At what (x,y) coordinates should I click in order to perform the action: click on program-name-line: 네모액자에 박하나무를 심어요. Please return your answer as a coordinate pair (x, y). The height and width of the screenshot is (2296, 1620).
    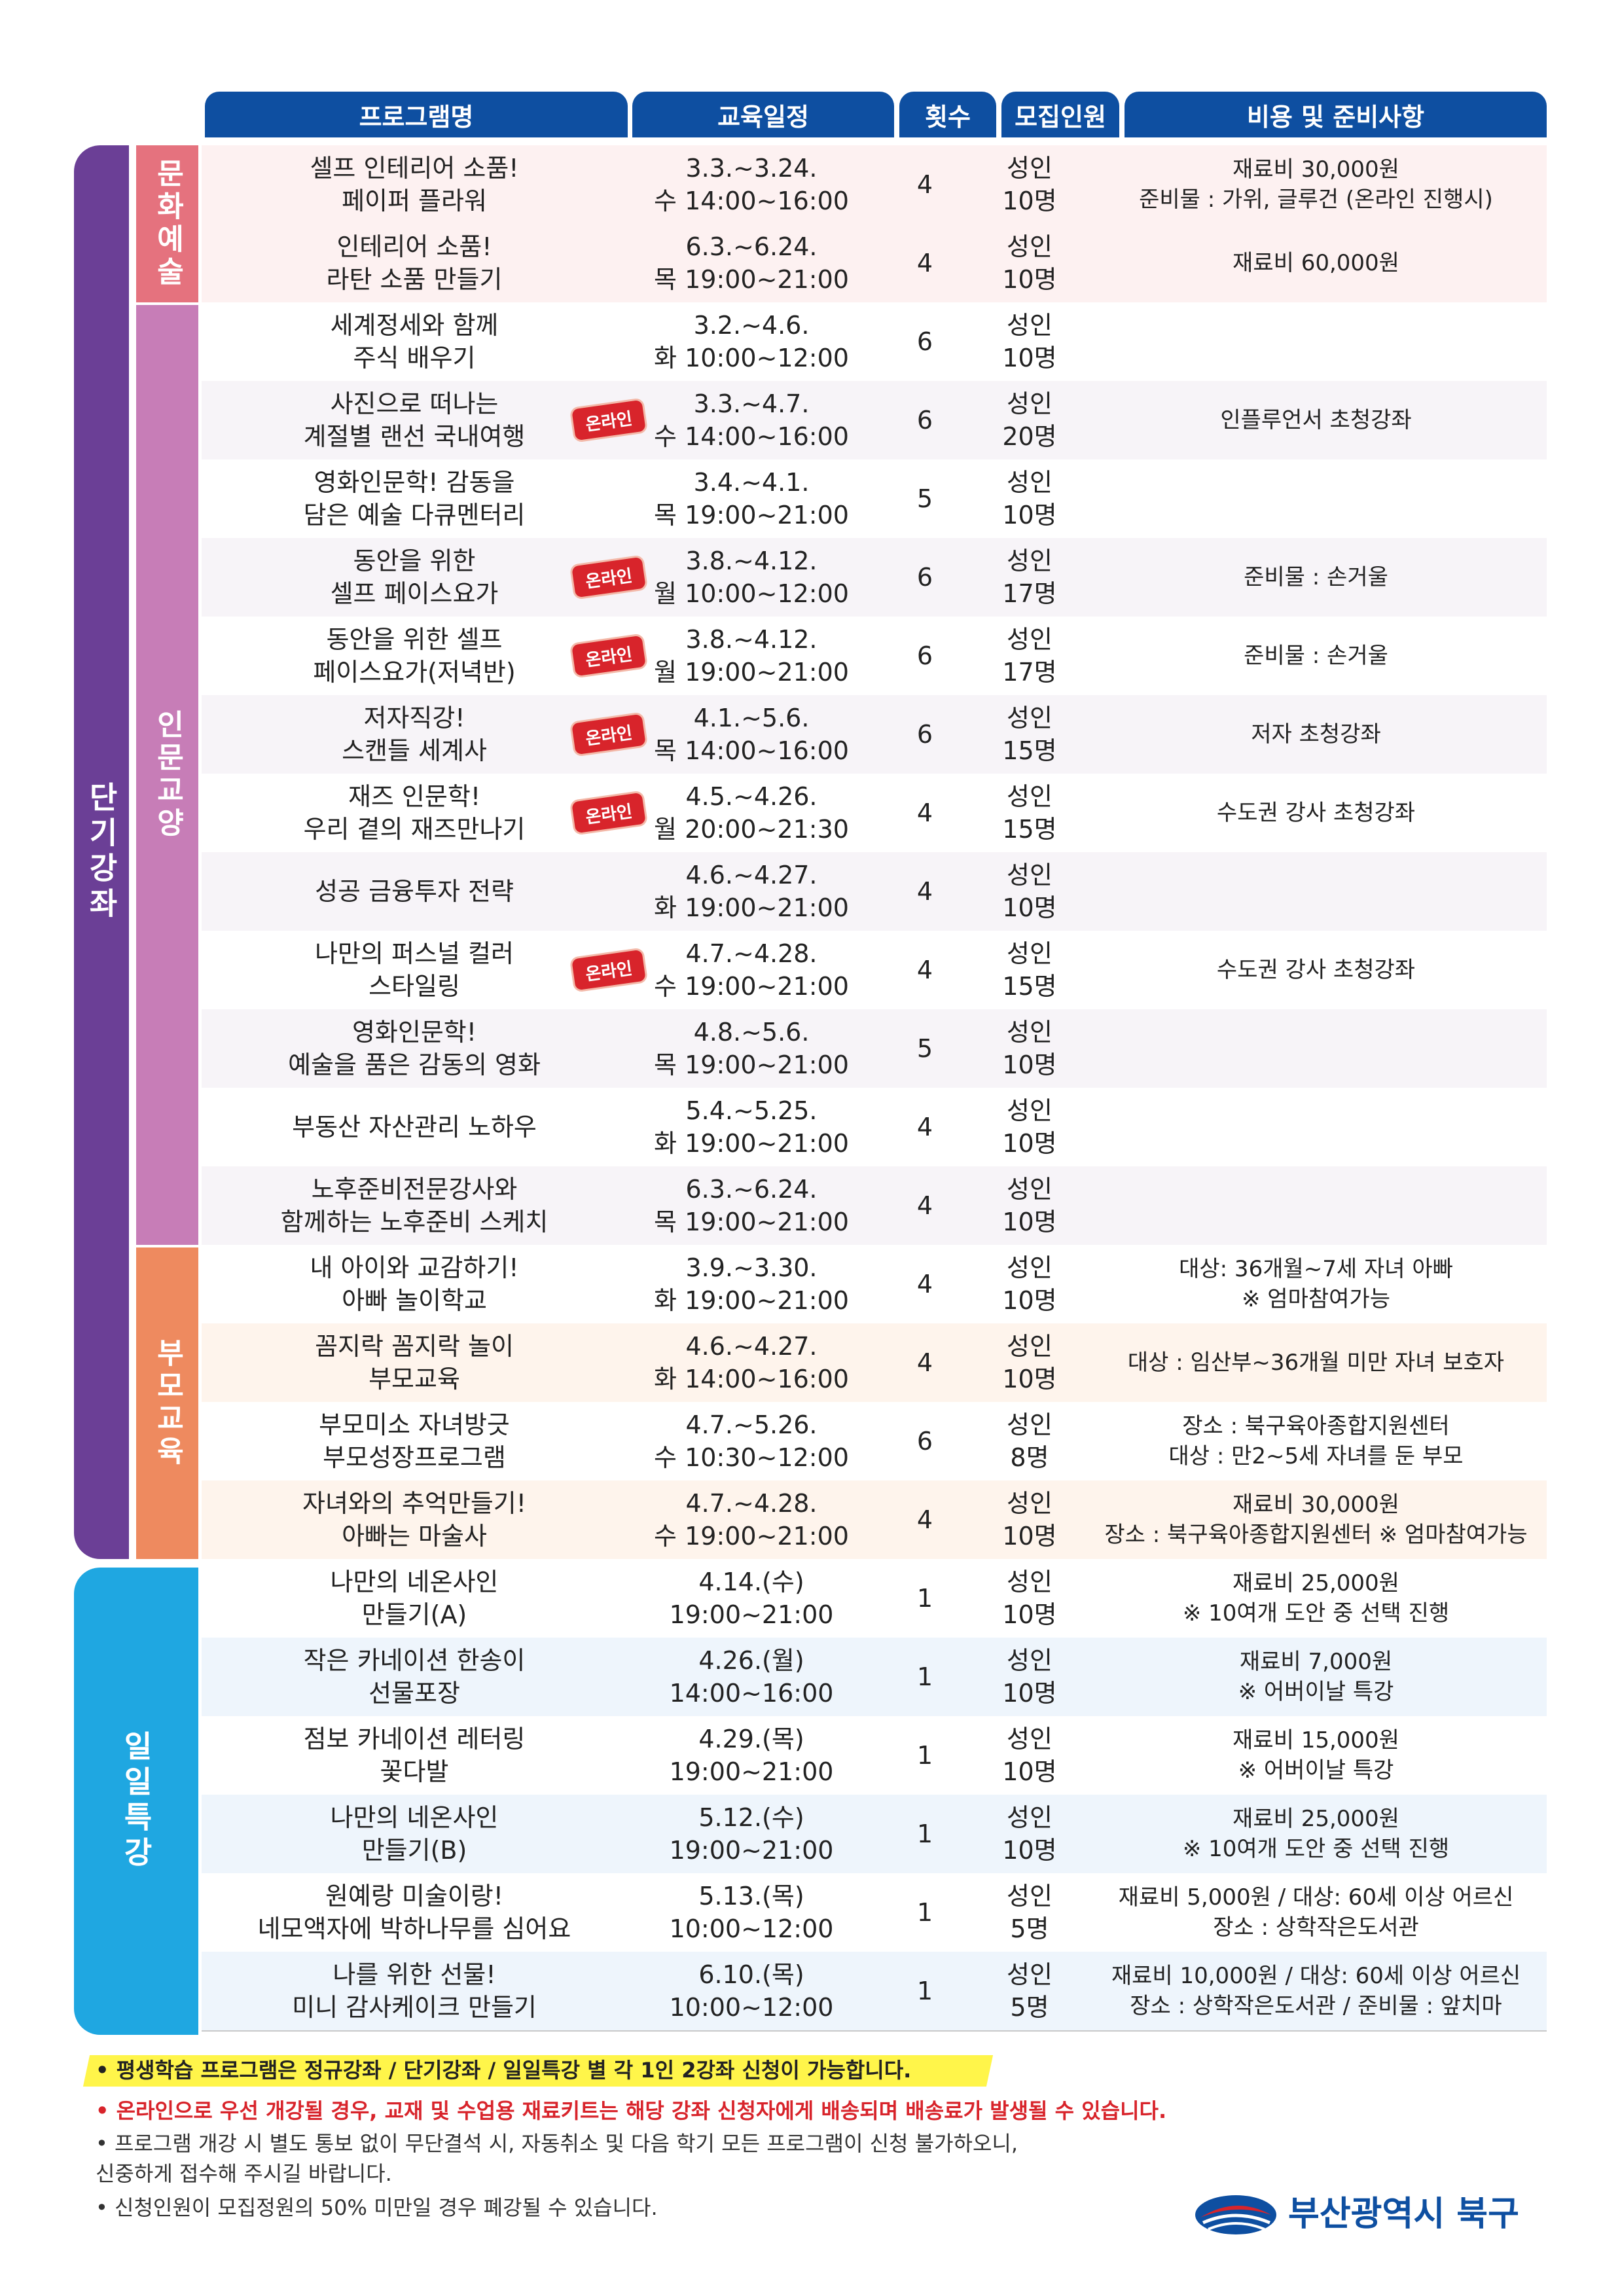
    Looking at the image, I should click on (414, 1928).